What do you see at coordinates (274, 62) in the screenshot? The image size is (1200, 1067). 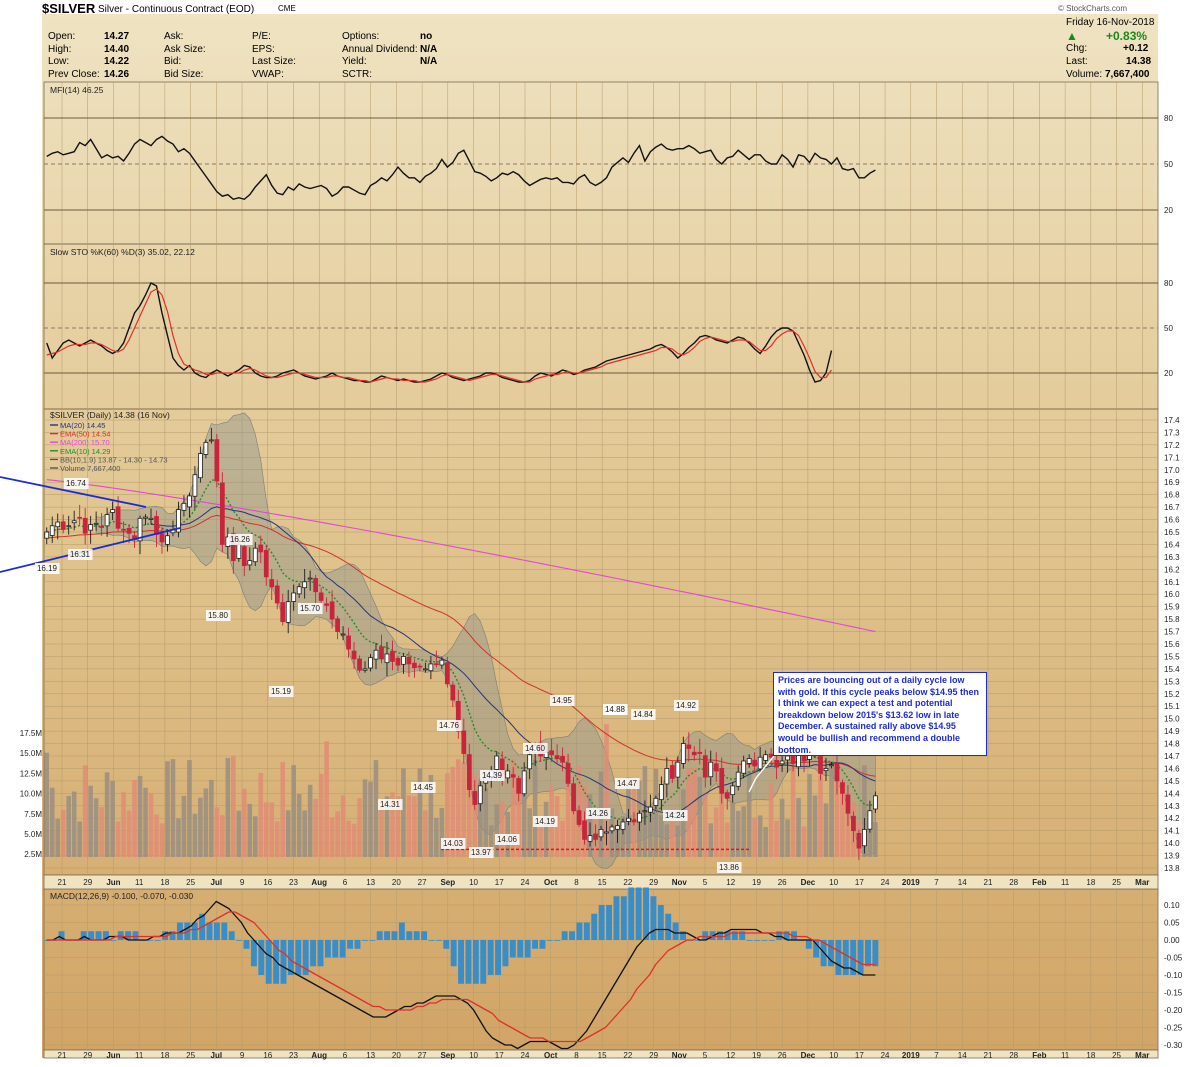 I see `field-label: Last Size:` at bounding box center [274, 62].